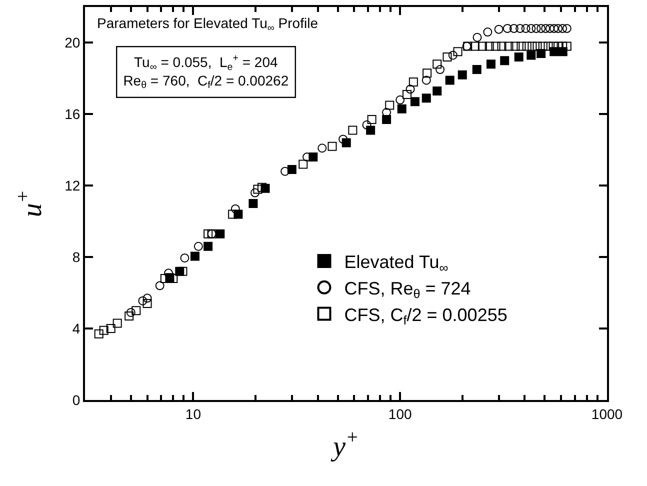  What do you see at coordinates (607, 414) in the screenshot?
I see `x-tick-label: 1000` at bounding box center [607, 414].